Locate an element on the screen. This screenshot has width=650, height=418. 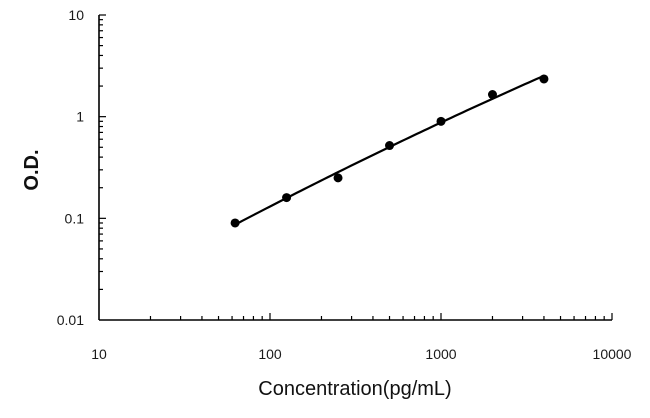
y-tick-label: 0.01 is located at coordinates (70, 320).